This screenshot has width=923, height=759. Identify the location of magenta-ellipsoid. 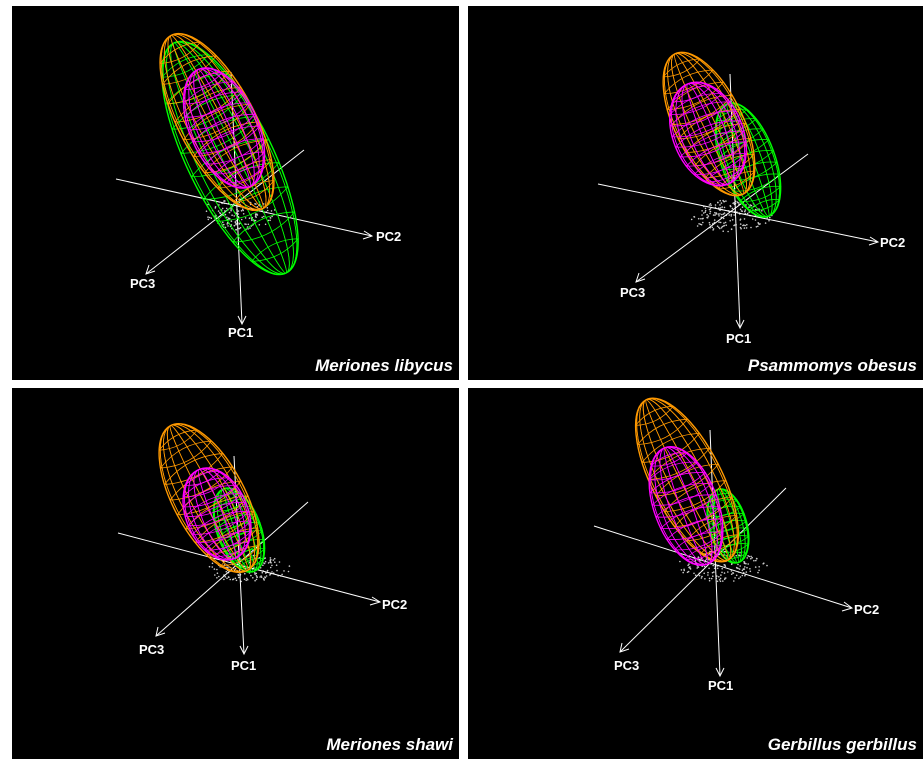
(686, 506).